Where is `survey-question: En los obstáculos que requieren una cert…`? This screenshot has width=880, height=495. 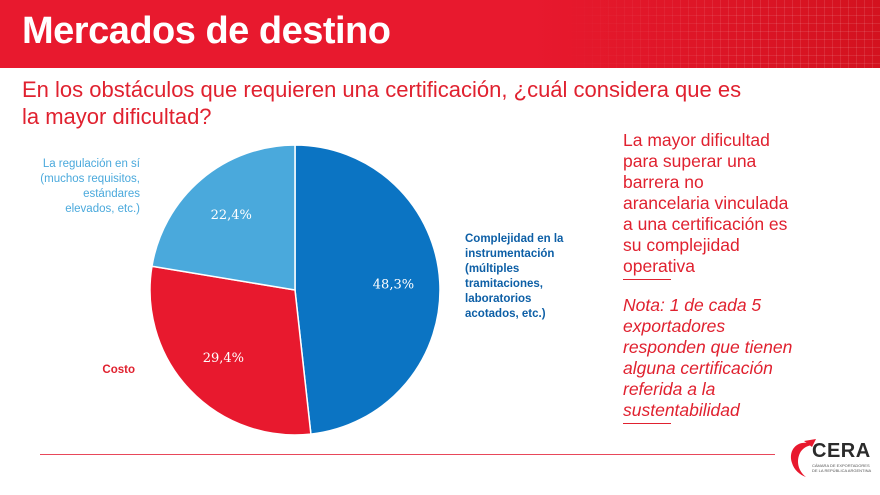 survey-question: En los obstáculos que requieren una cert… is located at coordinates (382, 103).